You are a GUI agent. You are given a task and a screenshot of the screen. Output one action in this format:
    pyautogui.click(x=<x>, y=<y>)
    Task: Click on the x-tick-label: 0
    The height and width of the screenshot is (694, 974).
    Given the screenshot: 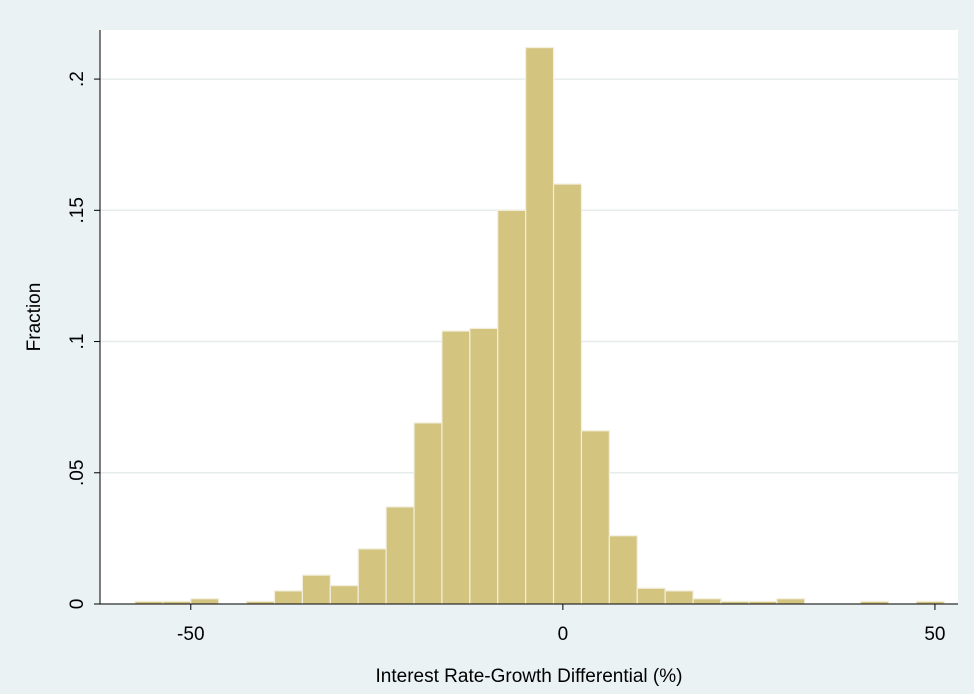 What is the action you would take?
    pyautogui.click(x=563, y=634)
    